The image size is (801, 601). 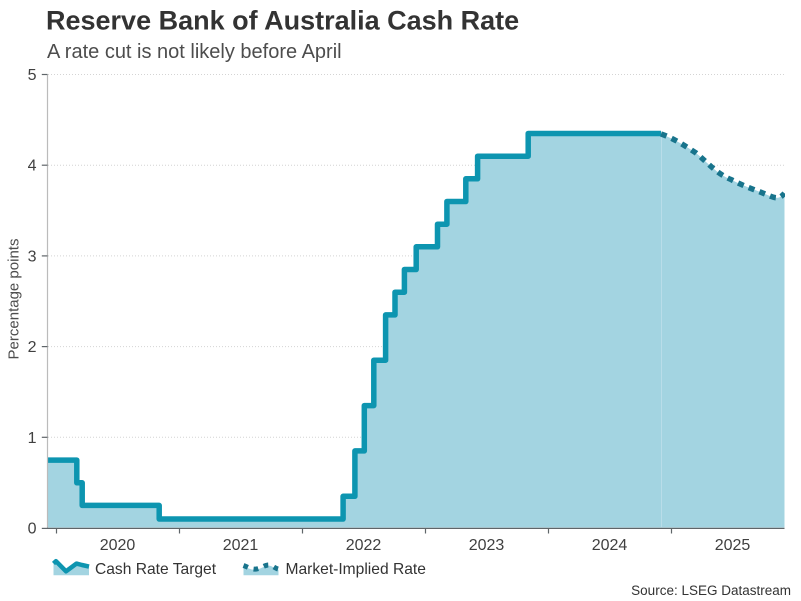 What do you see at coordinates (487, 545) in the screenshot?
I see `svg-text: 2023` at bounding box center [487, 545].